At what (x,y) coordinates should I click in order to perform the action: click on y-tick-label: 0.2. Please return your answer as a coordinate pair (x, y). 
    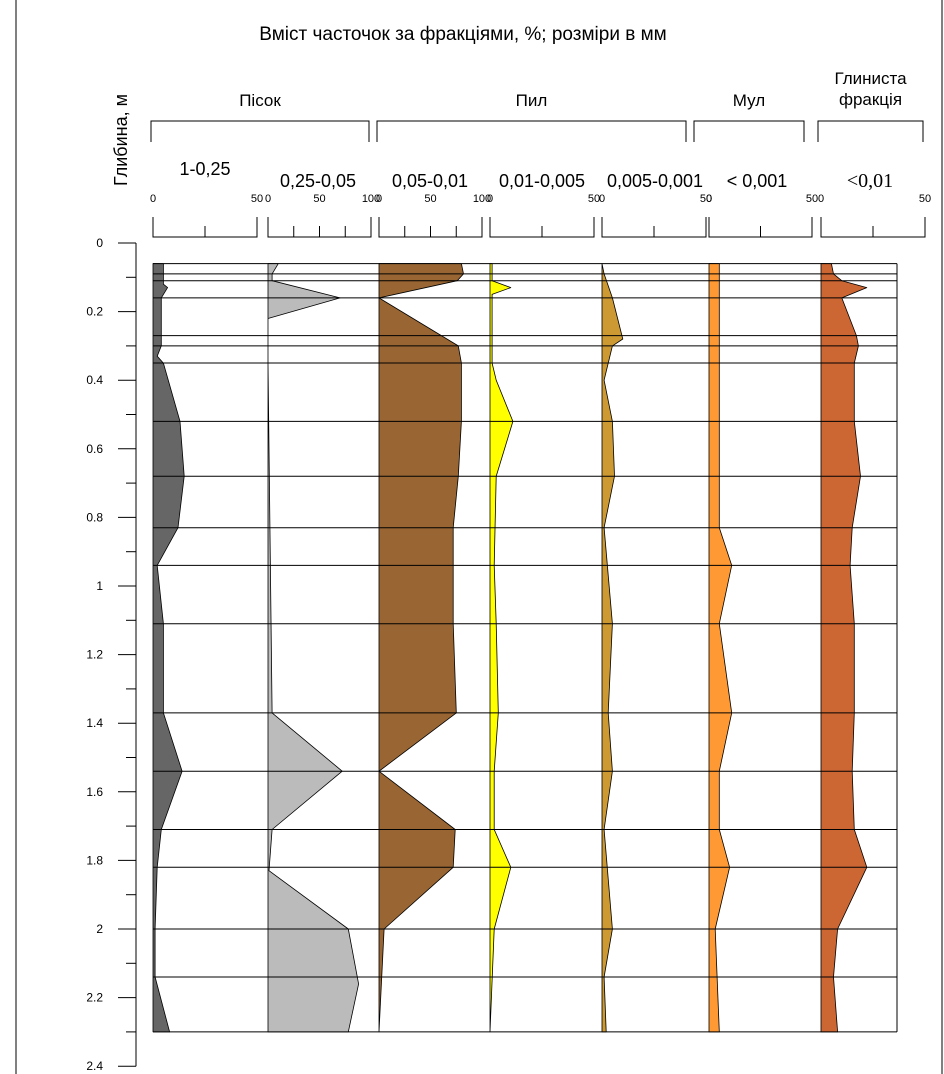
    Looking at the image, I should click on (94, 312).